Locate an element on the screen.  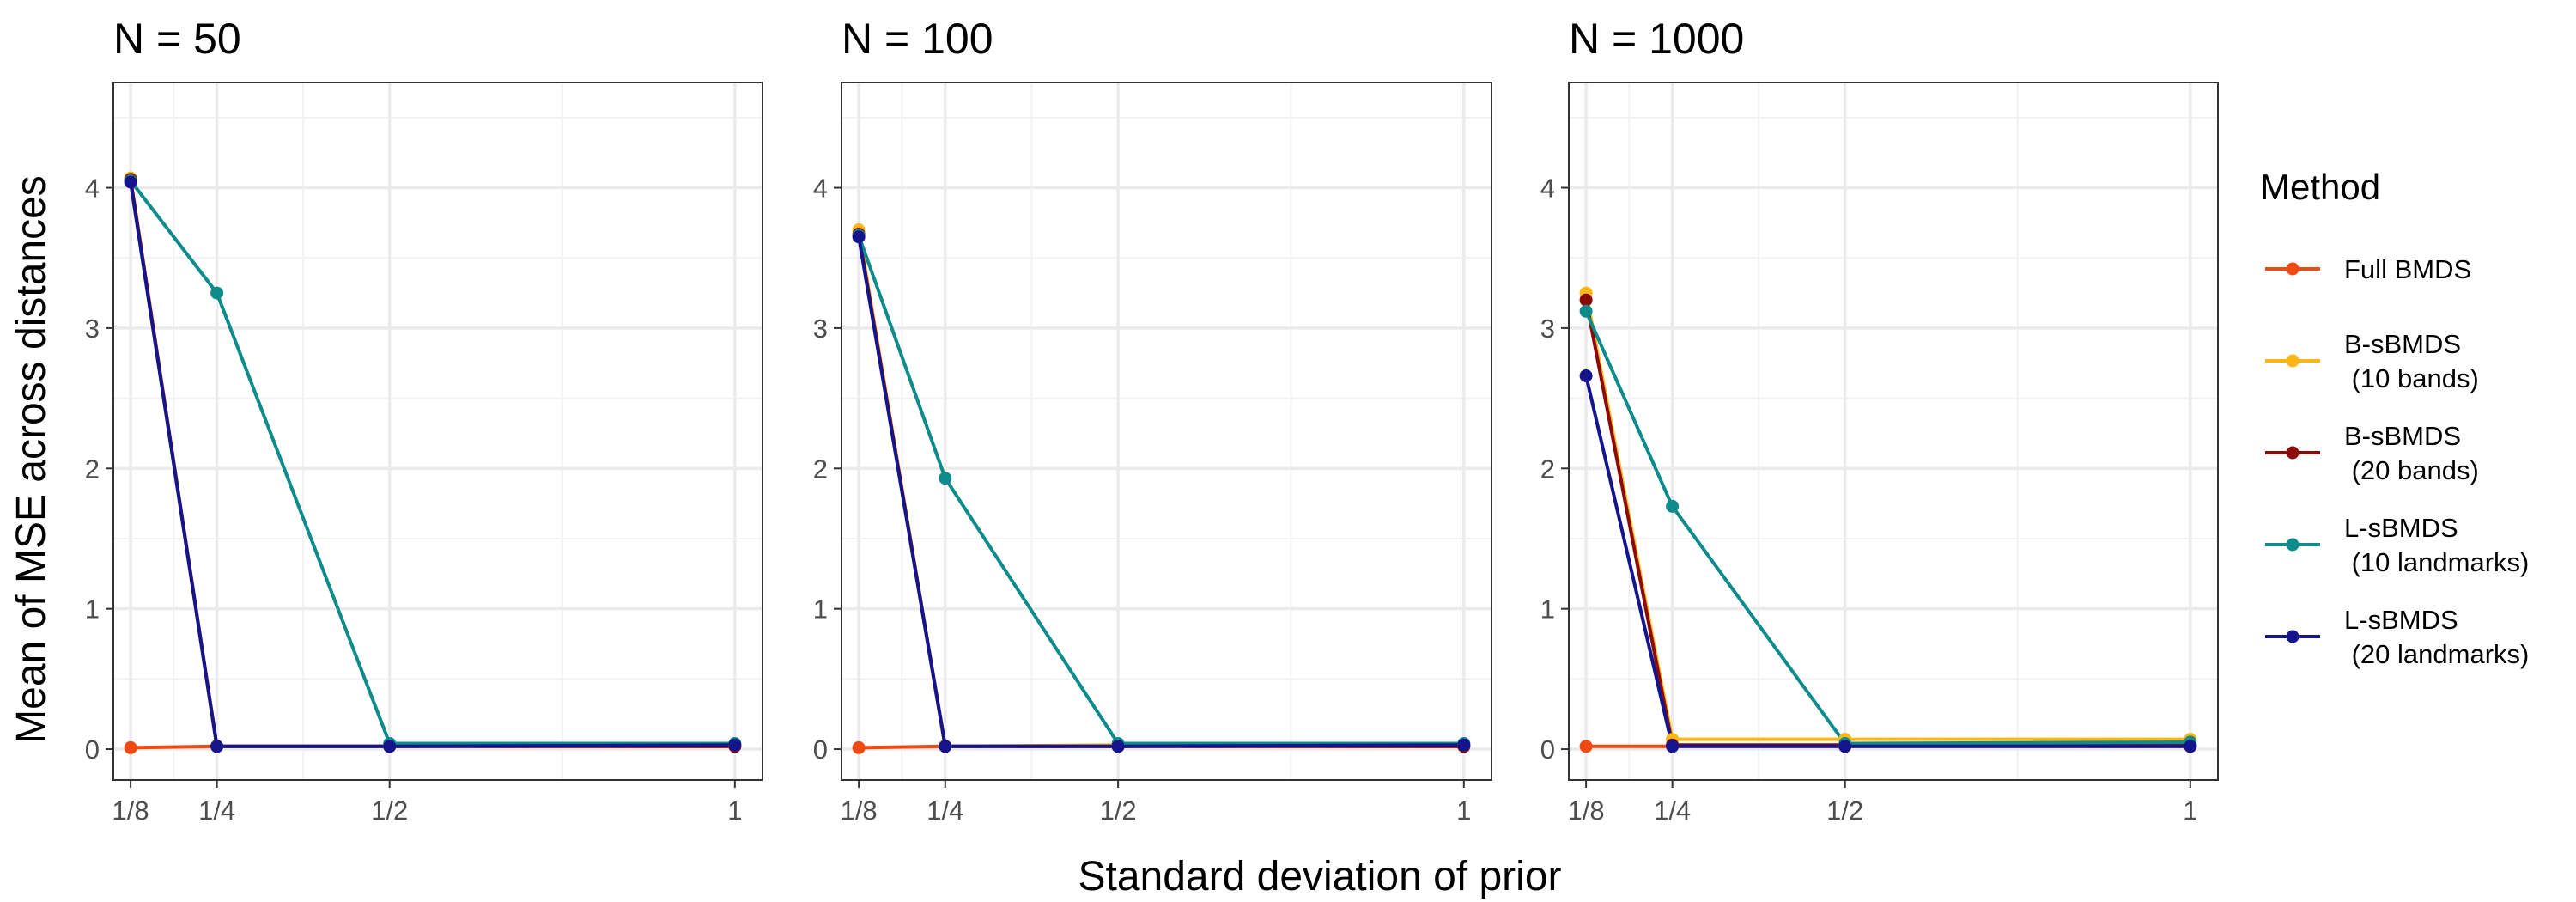
legend-label: (10 landmarks) is located at coordinates (2436, 562).